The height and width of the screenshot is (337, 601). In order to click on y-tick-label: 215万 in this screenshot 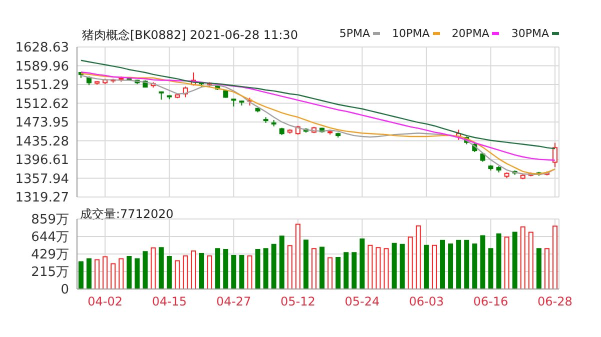, I will do `click(50, 272)`.